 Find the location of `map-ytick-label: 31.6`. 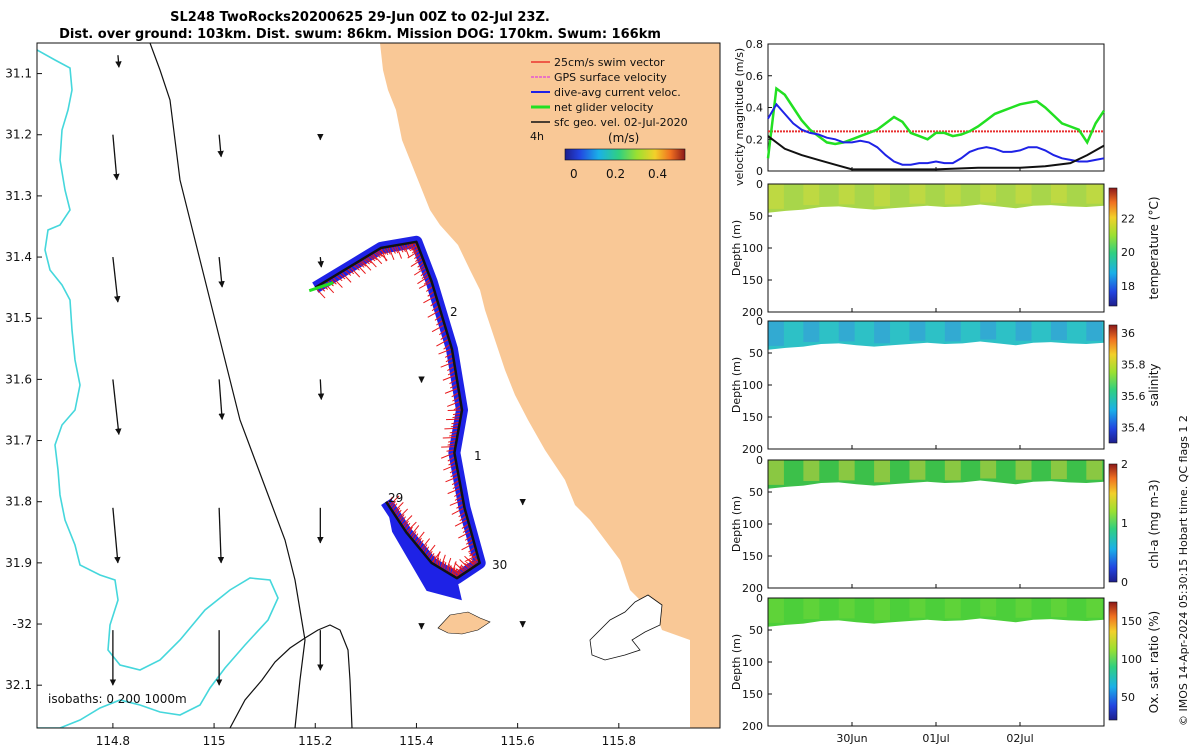

map-ytick-label: 31.6 is located at coordinates (18, 379).